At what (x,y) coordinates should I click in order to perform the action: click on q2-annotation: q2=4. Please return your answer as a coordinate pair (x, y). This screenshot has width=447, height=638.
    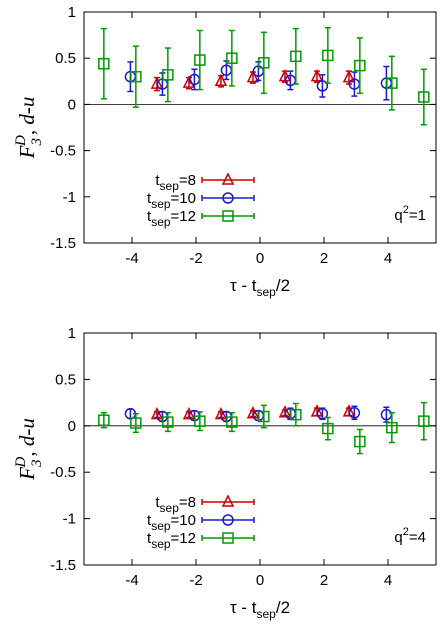
    Looking at the image, I should click on (410, 536).